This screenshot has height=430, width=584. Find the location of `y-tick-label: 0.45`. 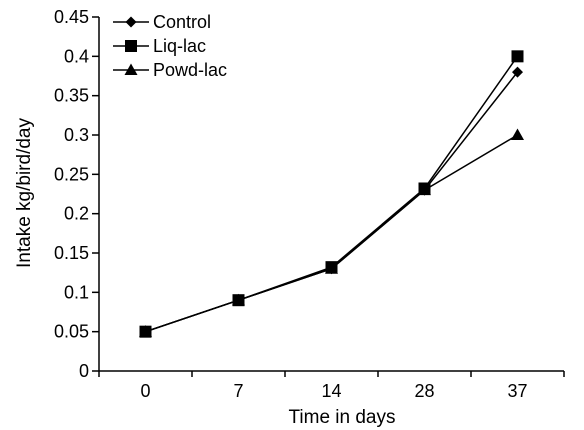

y-tick-label: 0.45 is located at coordinates (71, 17).